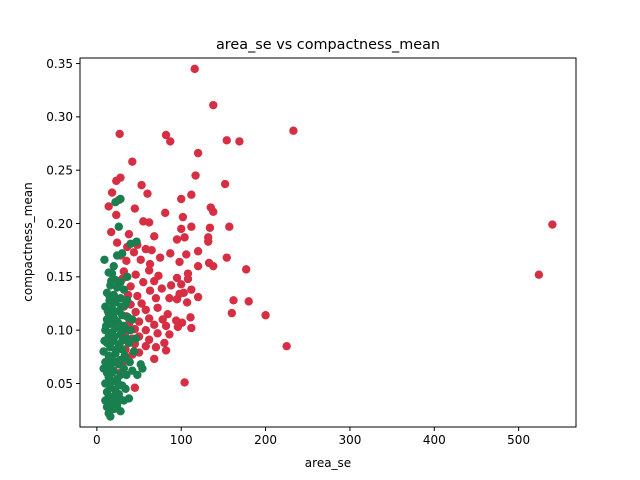  I want to click on x-tick-label: 500, so click(518, 440).